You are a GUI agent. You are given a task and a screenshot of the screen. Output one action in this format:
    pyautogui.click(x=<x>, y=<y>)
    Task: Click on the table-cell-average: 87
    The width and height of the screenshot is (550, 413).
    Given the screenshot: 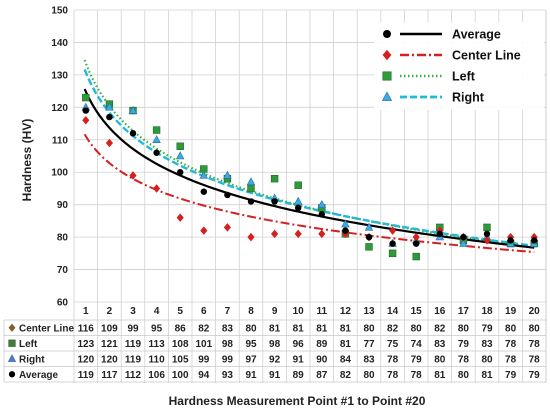 What is the action you would take?
    pyautogui.click(x=322, y=375)
    